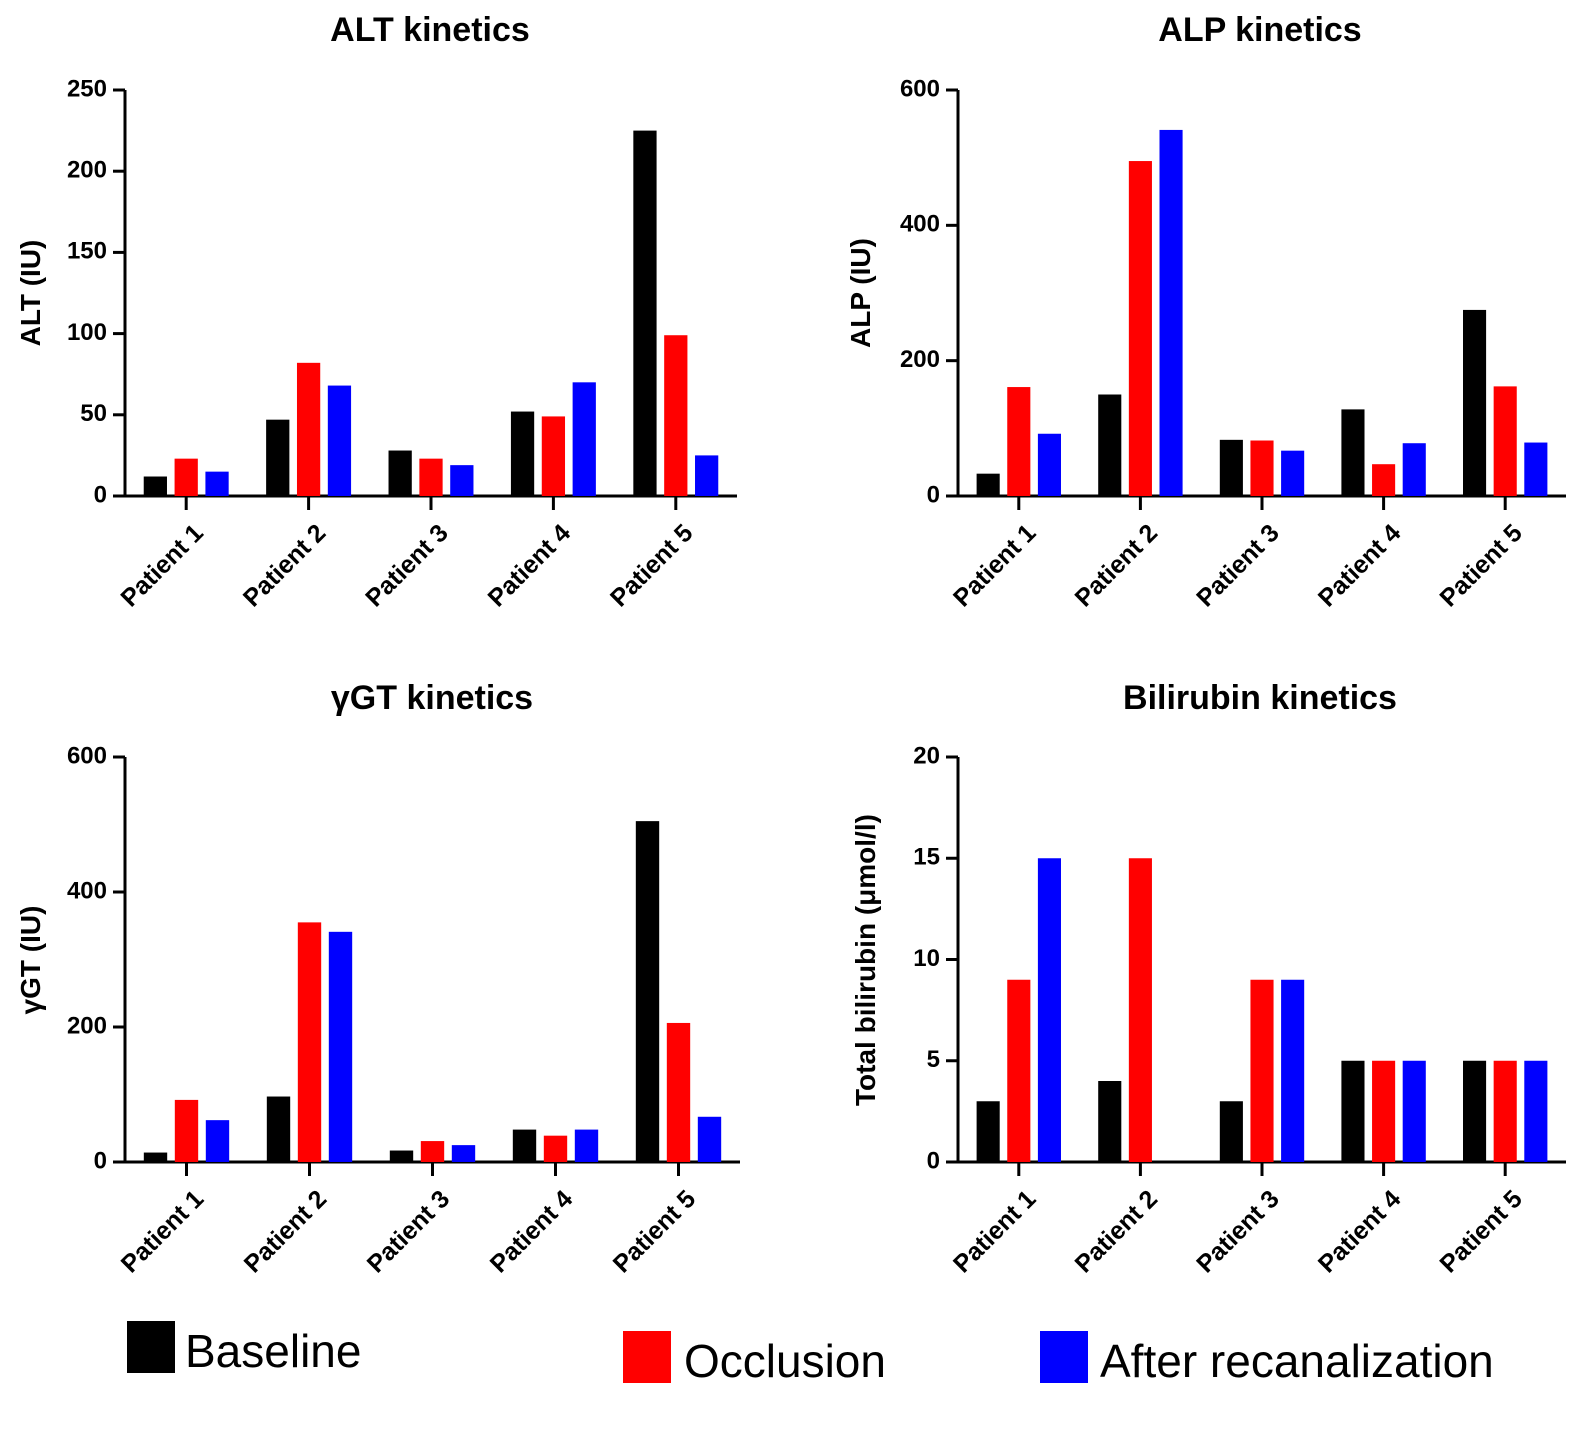  I want to click on legend-label-baseline: Baseline, so click(273, 1351).